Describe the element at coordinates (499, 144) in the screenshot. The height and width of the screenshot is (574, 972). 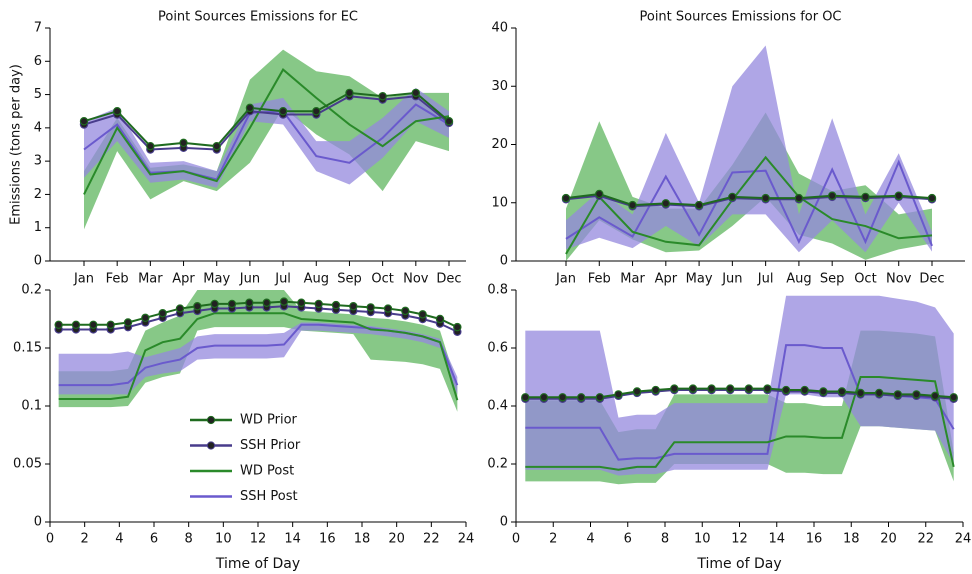
I see `y-tick-label: 20` at that location.